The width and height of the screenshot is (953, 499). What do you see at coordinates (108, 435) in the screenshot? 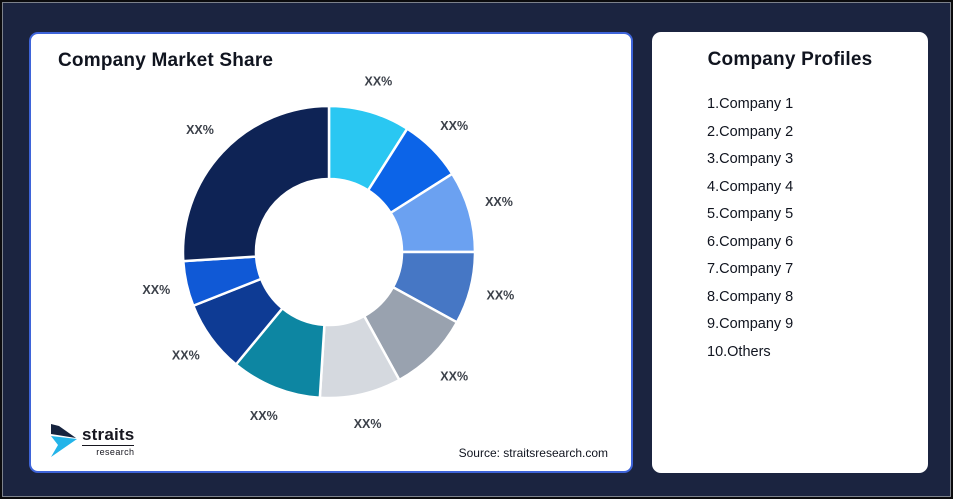
I see `logo-brand: straits` at bounding box center [108, 435].